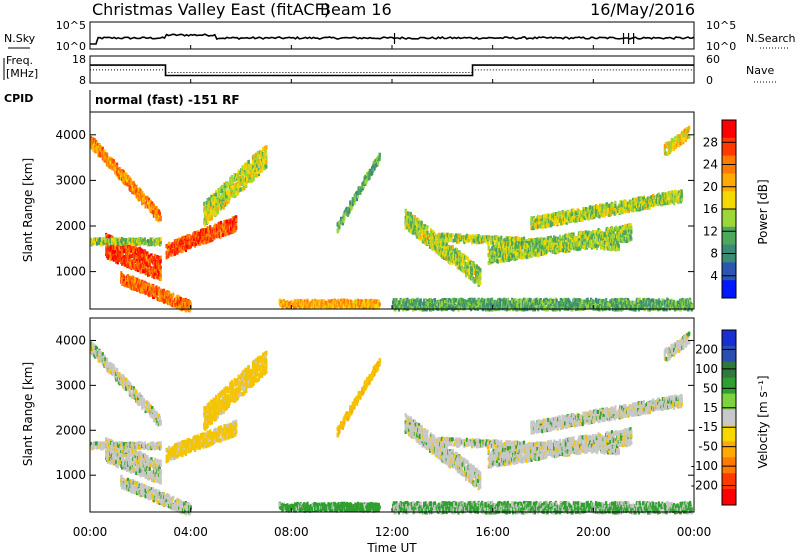 Image resolution: width=800 pixels, height=554 pixels. I want to click on station-title: Christmas Valley East (fitACF), so click(211, 9).